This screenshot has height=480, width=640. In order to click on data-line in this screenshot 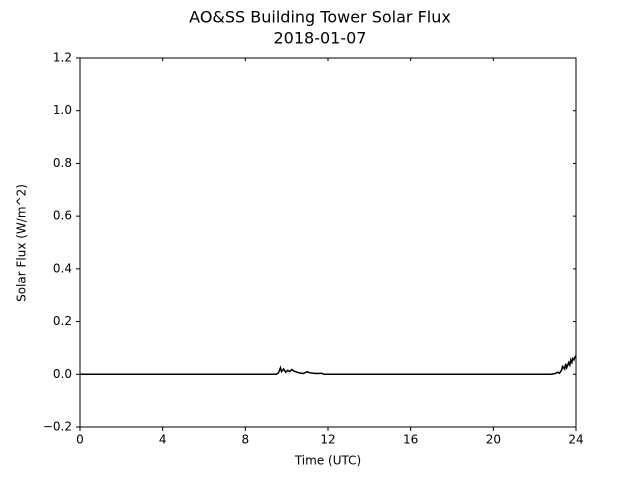, I will do `click(328, 365)`.